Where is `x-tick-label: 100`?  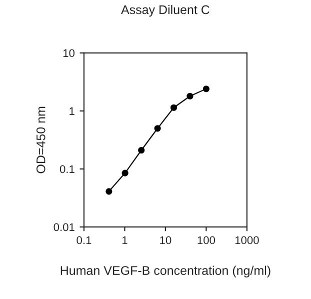 x-tick-label: 100 is located at coordinates (207, 240).